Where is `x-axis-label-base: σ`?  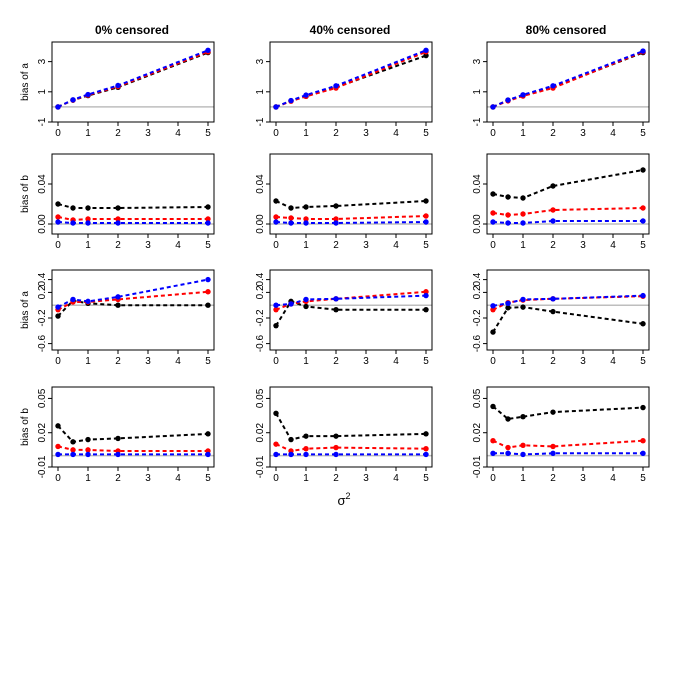
x-axis-label-base: σ is located at coordinates (341, 500).